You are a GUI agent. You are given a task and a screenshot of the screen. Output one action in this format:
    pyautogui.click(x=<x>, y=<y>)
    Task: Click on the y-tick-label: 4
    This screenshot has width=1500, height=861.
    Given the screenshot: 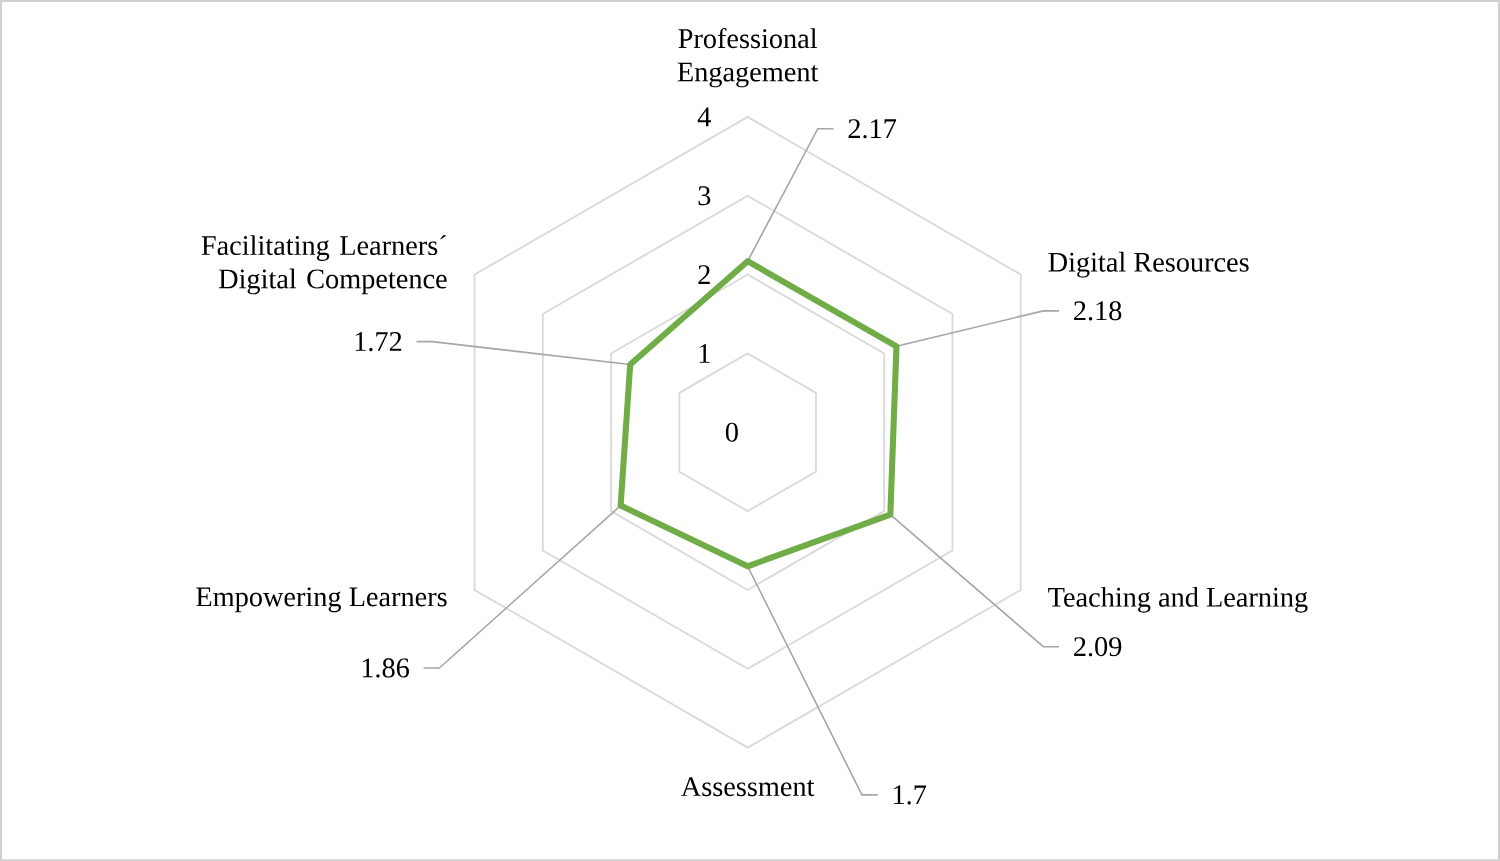 What is the action you would take?
    pyautogui.click(x=704, y=117)
    